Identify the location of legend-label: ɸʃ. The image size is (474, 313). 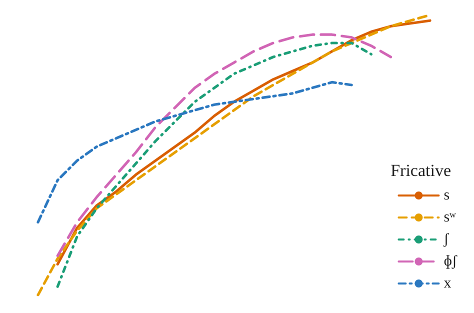
(451, 262).